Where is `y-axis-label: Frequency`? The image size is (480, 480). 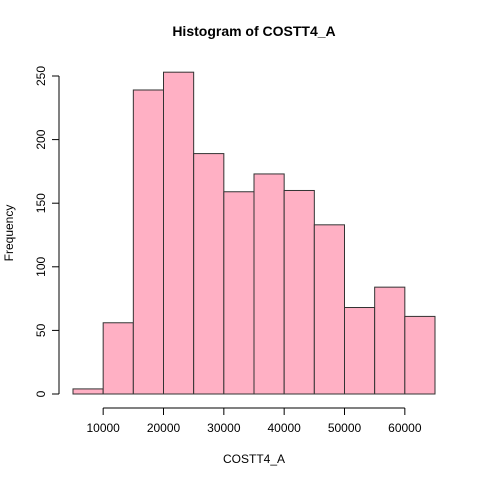 y-axis-label: Frequency is located at coordinates (9, 233).